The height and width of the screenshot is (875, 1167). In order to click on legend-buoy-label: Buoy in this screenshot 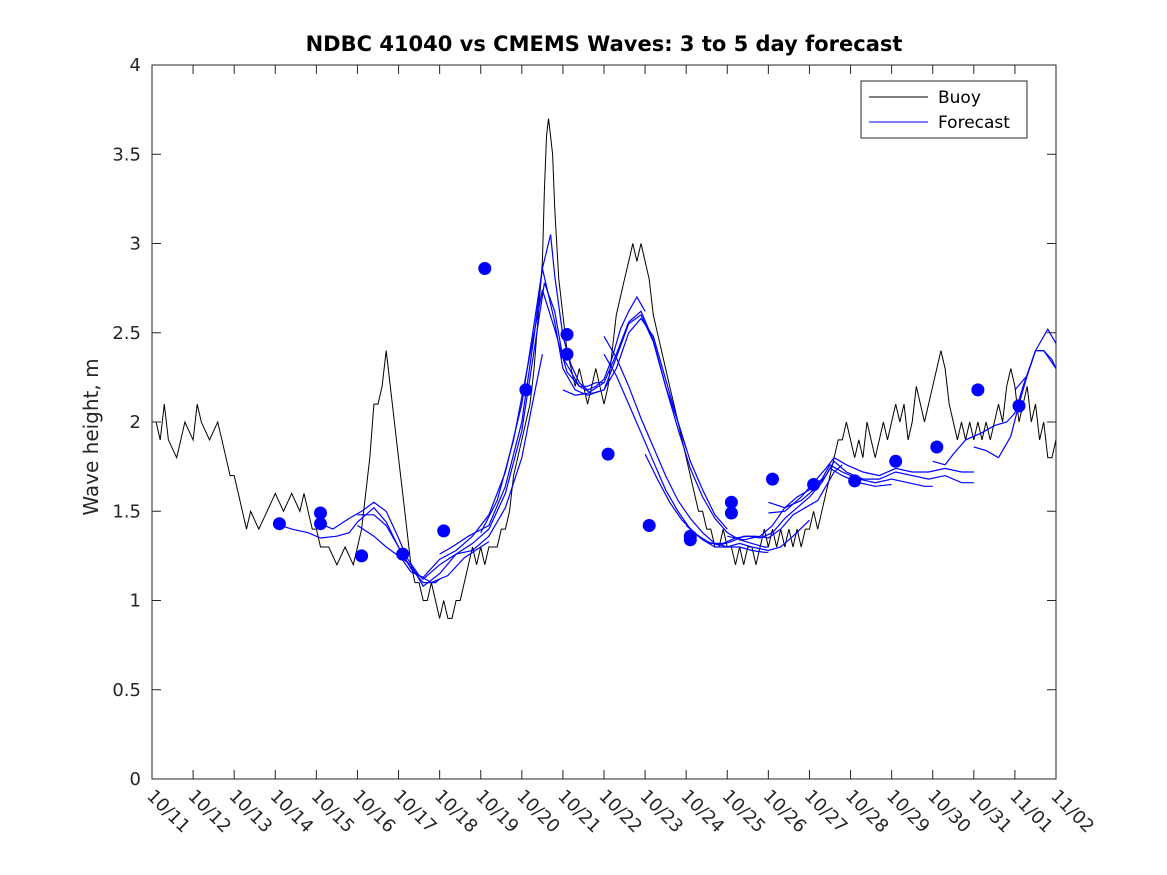, I will do `click(959, 98)`.